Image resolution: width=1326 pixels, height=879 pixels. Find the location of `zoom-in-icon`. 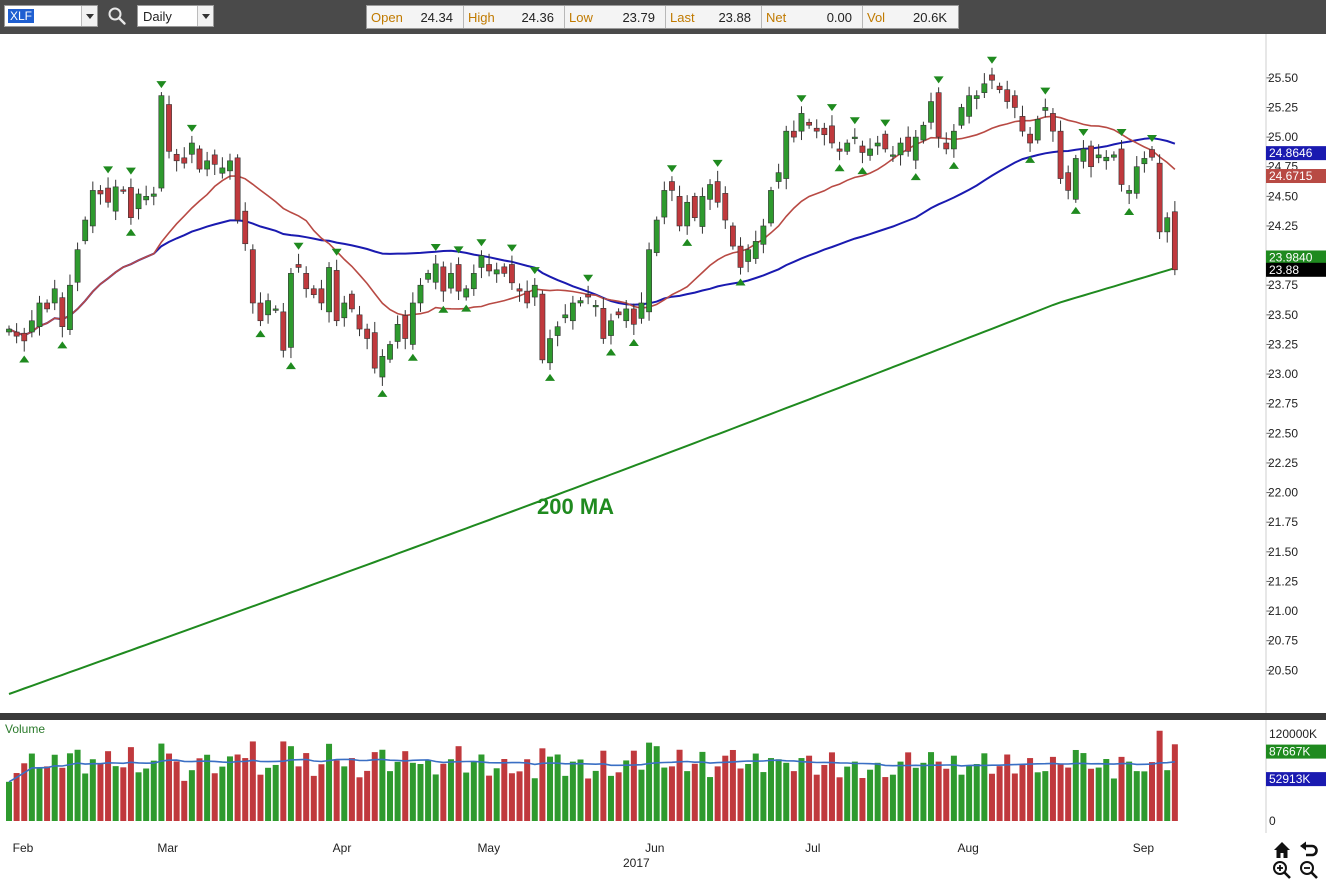

zoom-in-icon is located at coordinates (1282, 869).